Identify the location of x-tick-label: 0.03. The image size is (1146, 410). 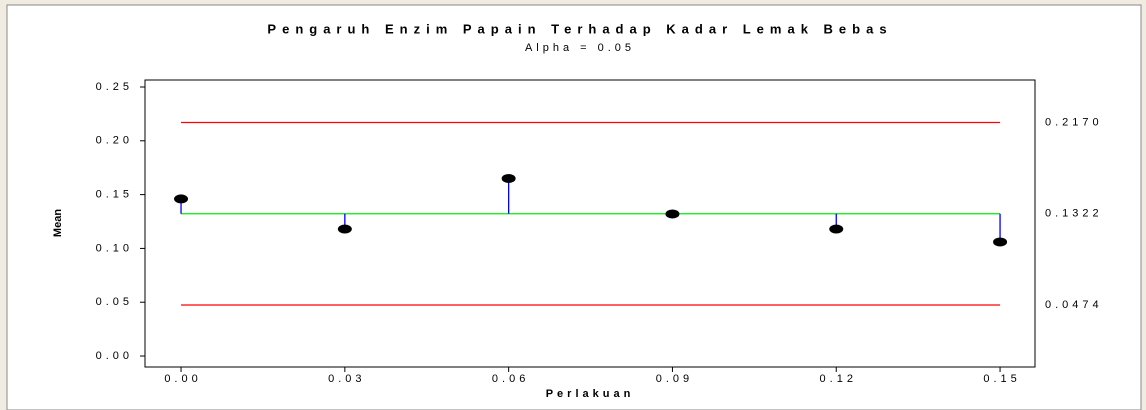
(346, 379).